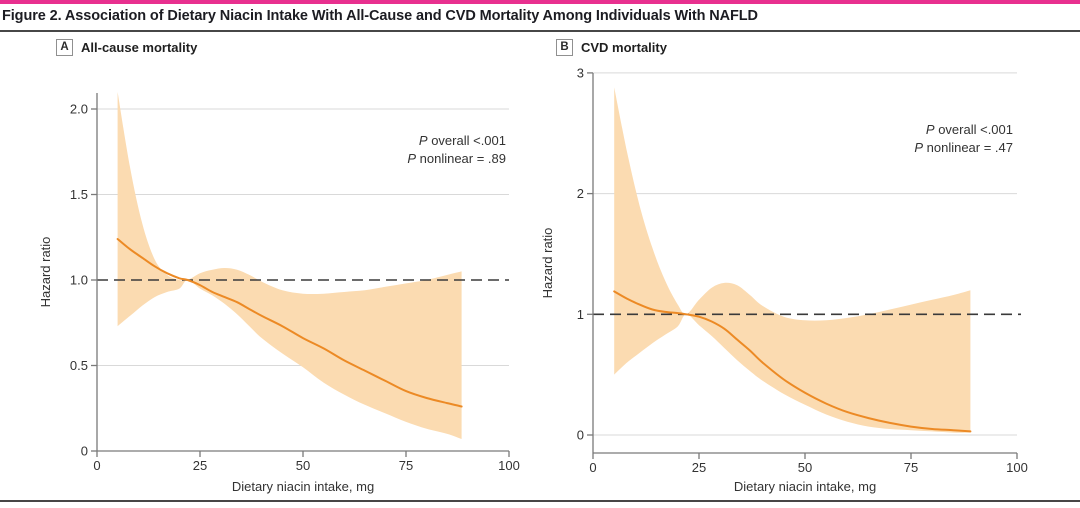  Describe the element at coordinates (540, 2) in the screenshot. I see `accent-bar` at that location.